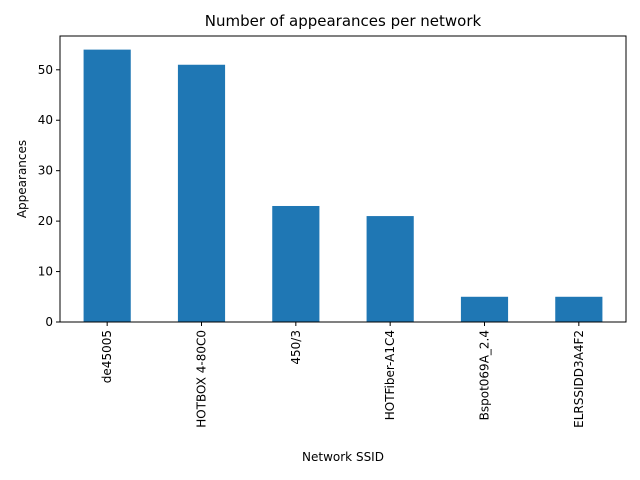 Image resolution: width=640 pixels, height=480 pixels. What do you see at coordinates (45, 272) in the screenshot?
I see `y-tick-label: 10` at bounding box center [45, 272].